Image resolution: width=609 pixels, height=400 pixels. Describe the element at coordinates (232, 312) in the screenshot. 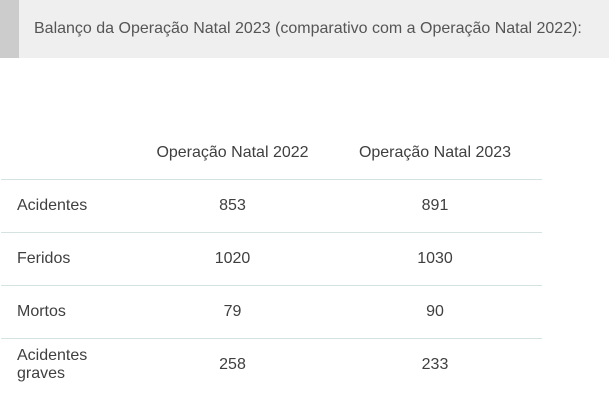

I see `cell-2022: 79` at that location.